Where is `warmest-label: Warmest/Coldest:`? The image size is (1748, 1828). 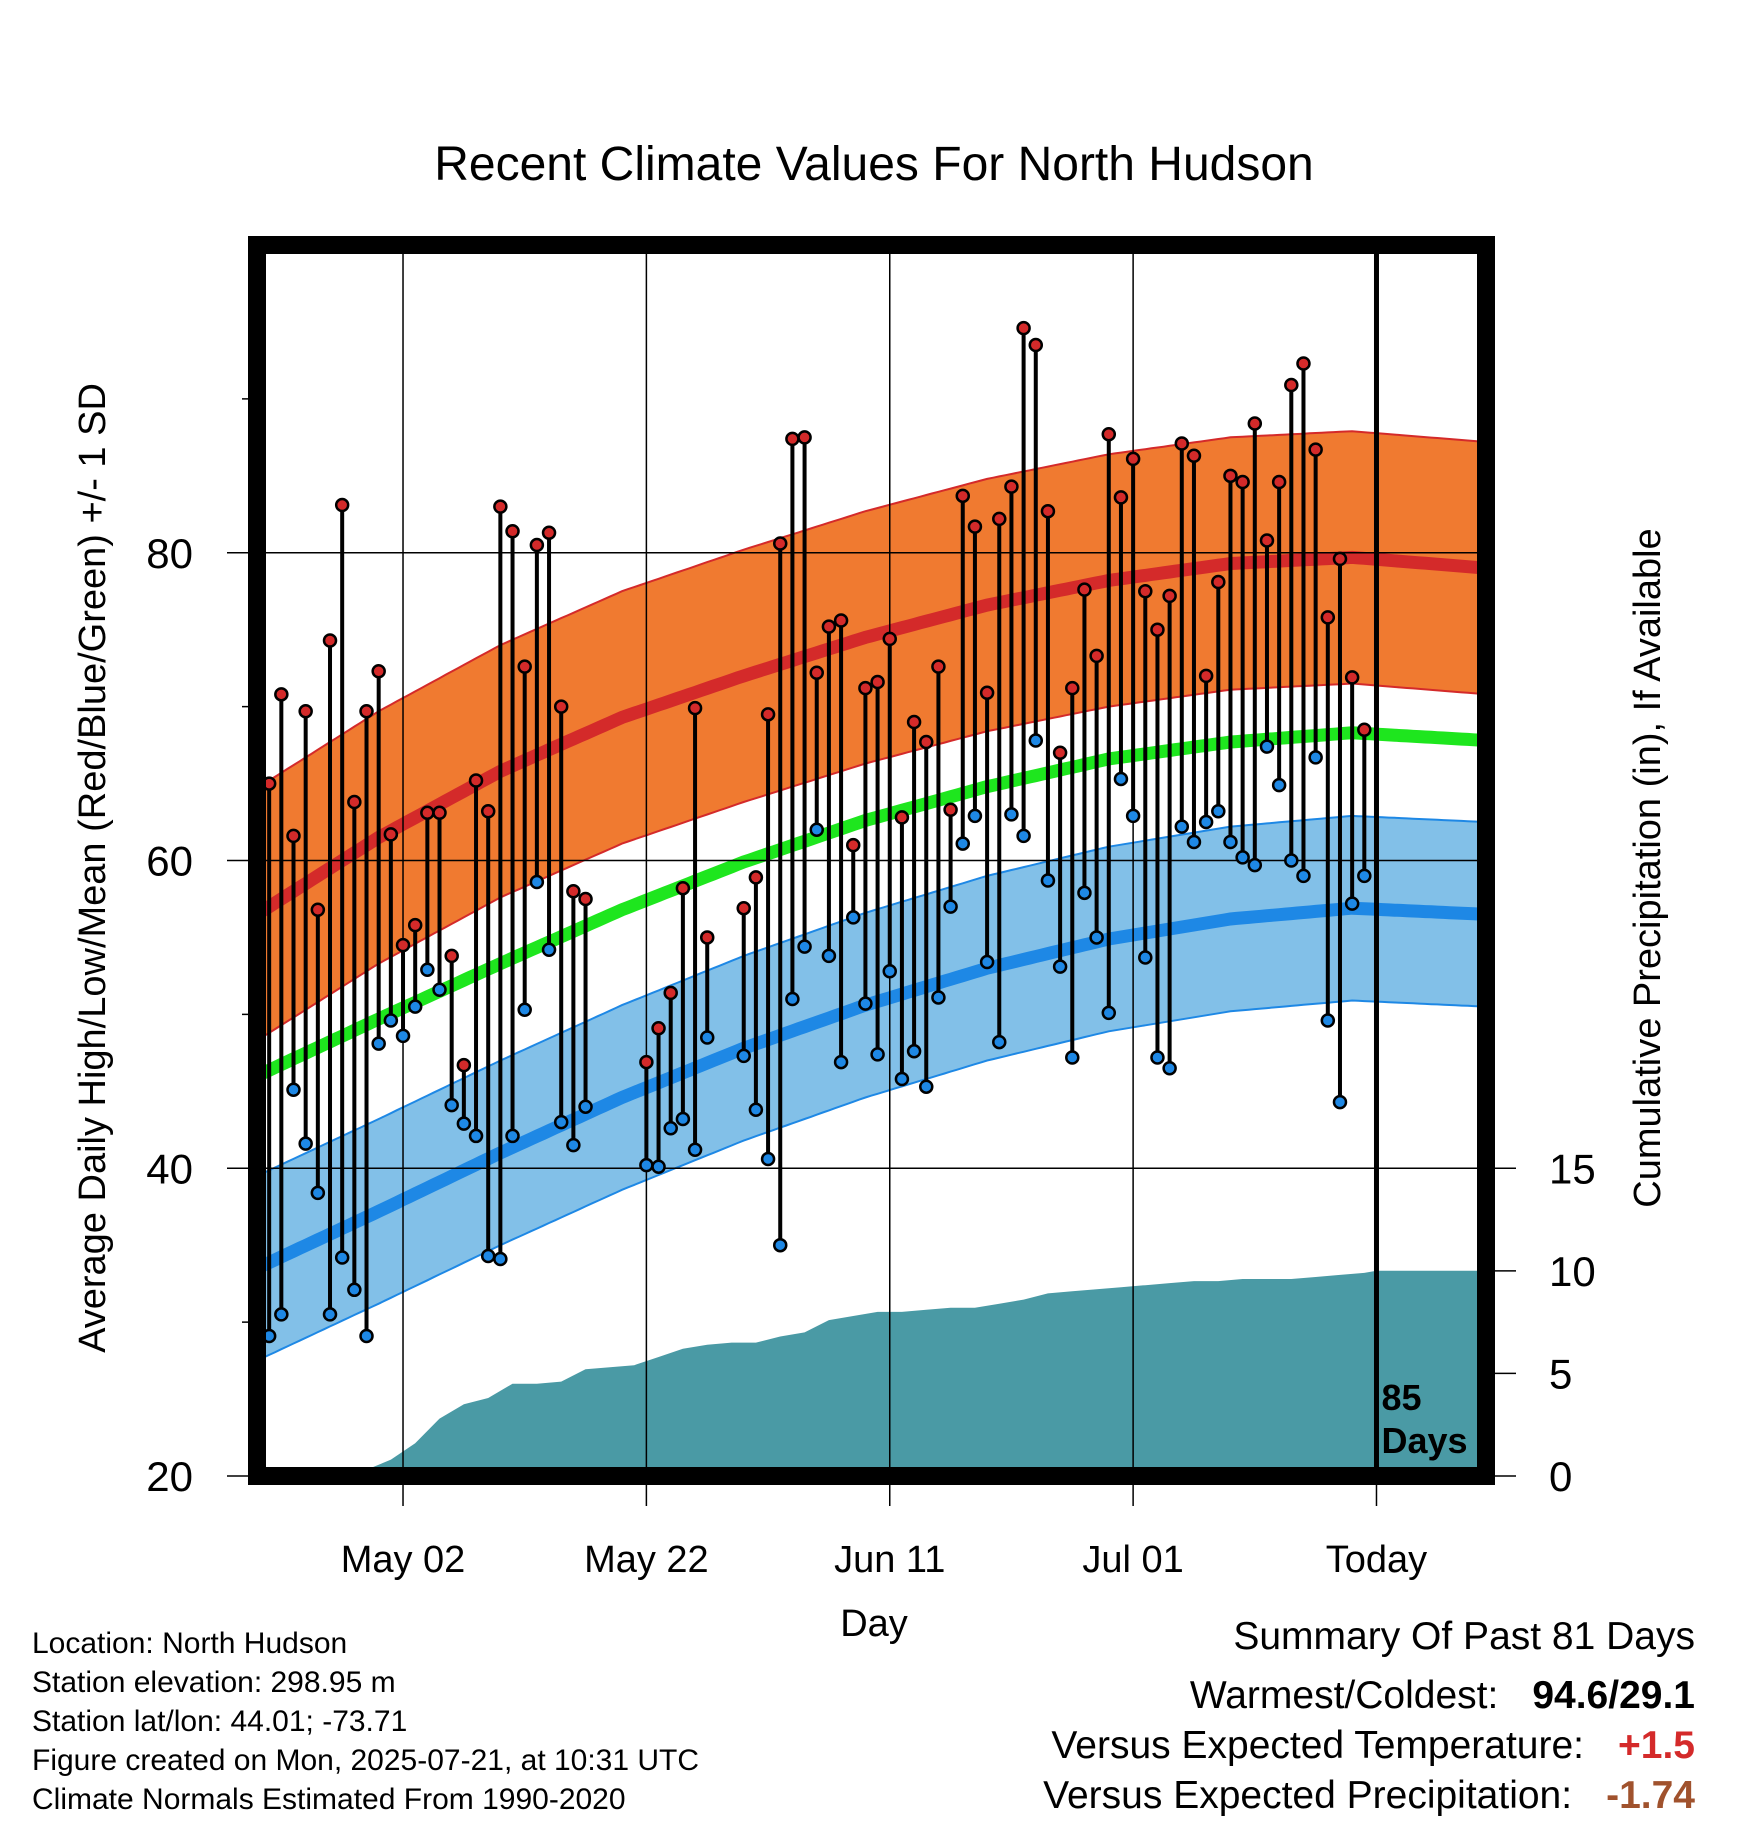 warmest-label: Warmest/Coldest: is located at coordinates (1344, 1695).